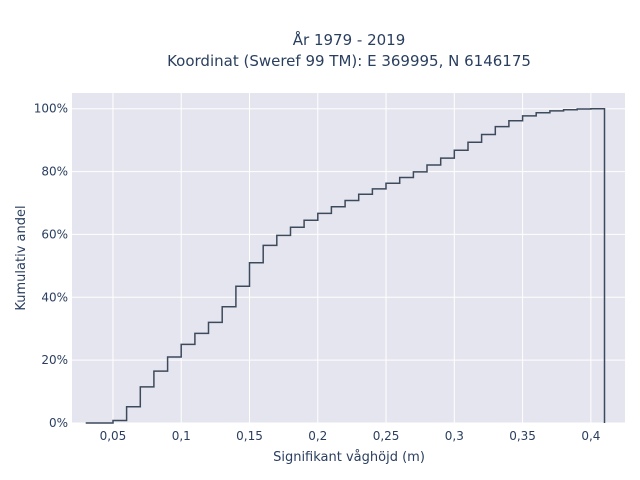 Image resolution: width=640 pixels, height=480 pixels. I want to click on x-axis-label: Signifikant våghöjd (m), so click(349, 457).